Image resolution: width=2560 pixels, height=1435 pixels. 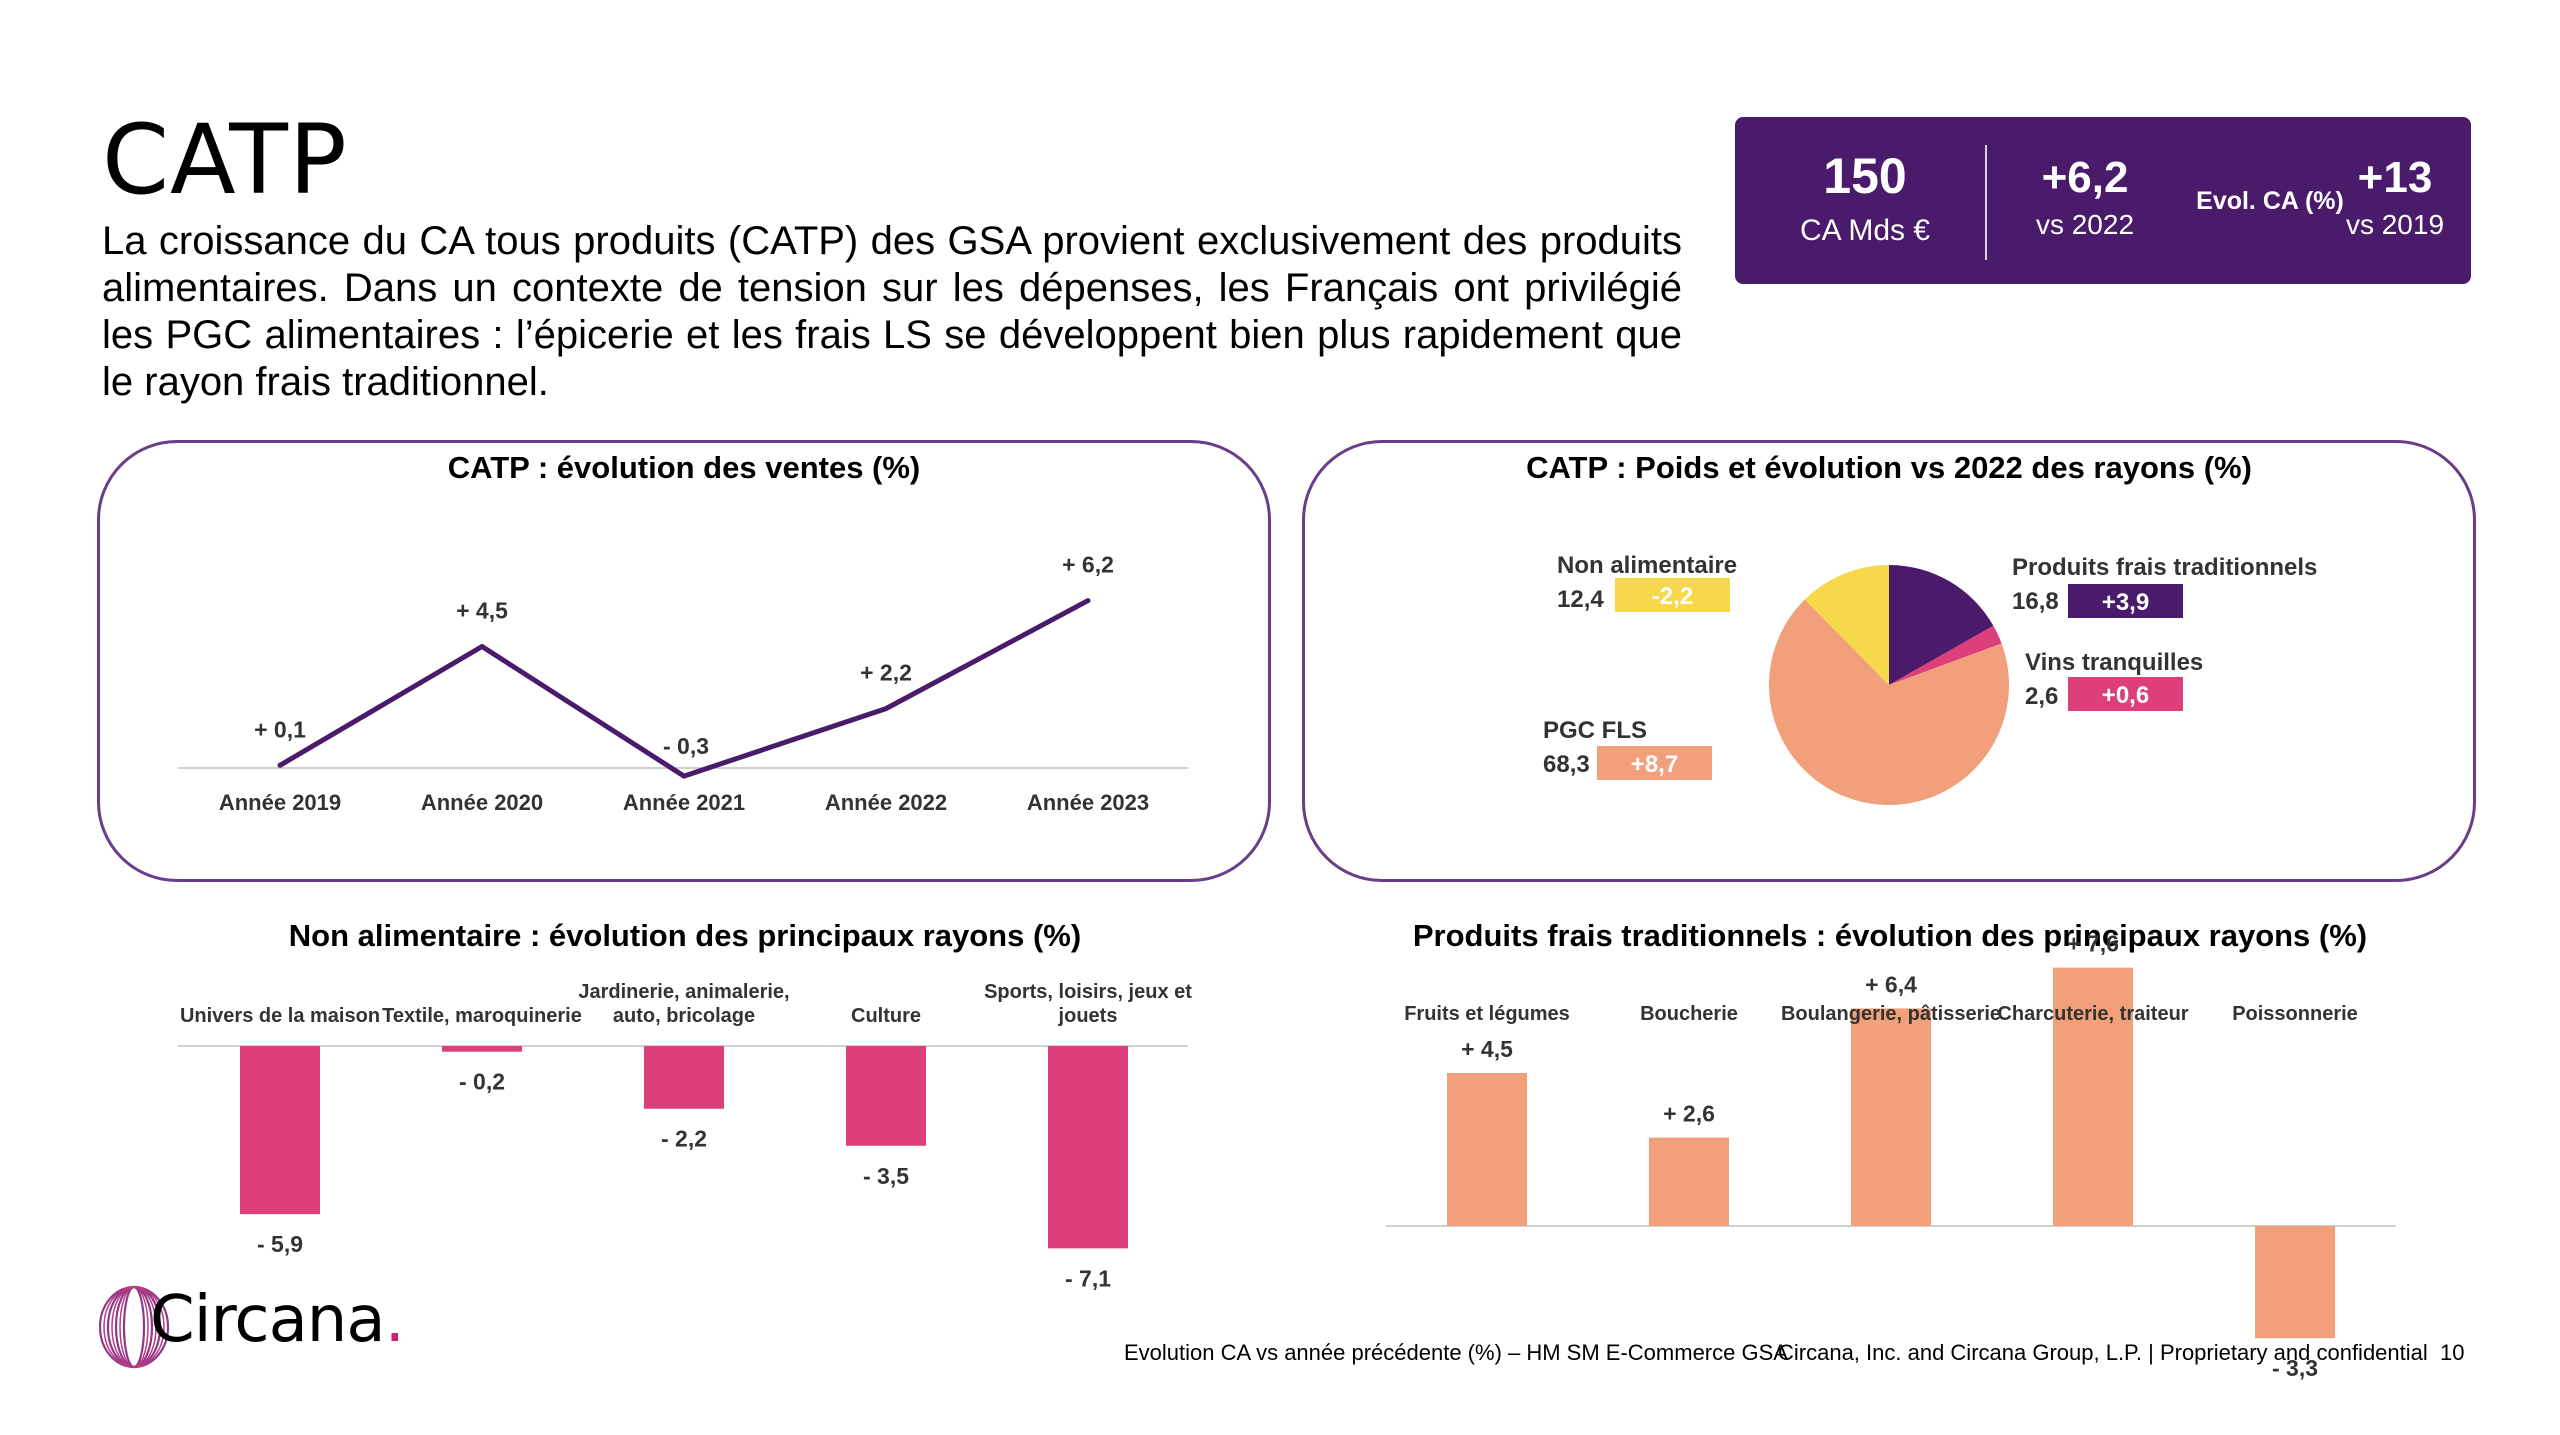 I want to click on pie-slice-value: 68,3, so click(x=1566, y=764).